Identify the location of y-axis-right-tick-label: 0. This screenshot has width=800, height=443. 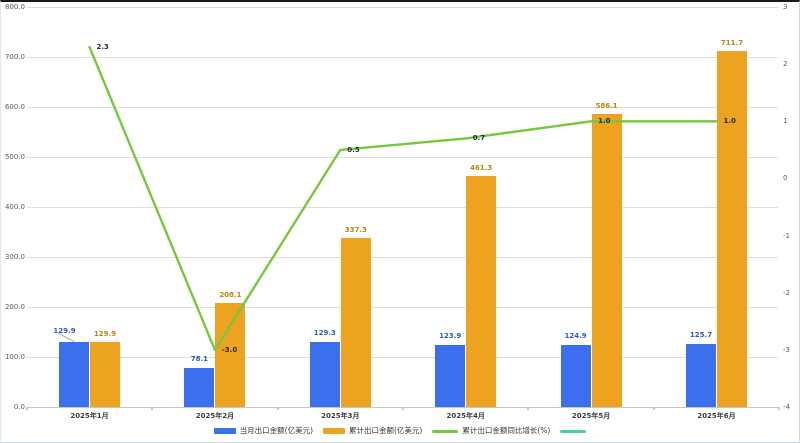
(785, 178).